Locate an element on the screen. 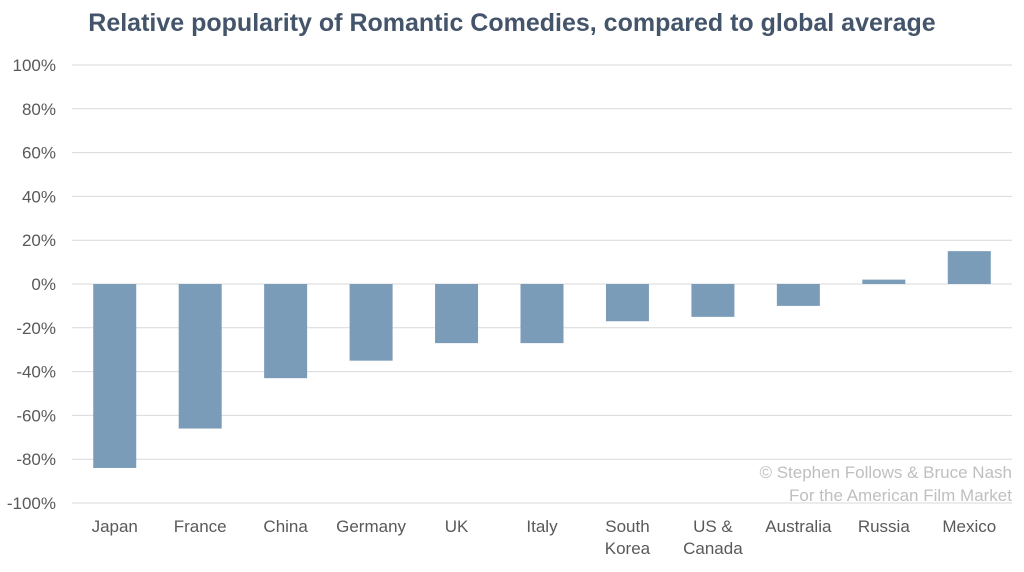 Image resolution: width=1024 pixels, height=572 pixels. x-tick-label: Italy is located at coordinates (542, 526).